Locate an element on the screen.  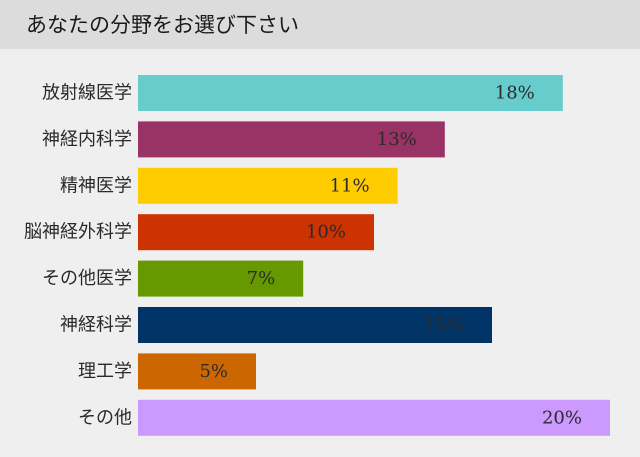
value-label: 18% is located at coordinates (515, 93).